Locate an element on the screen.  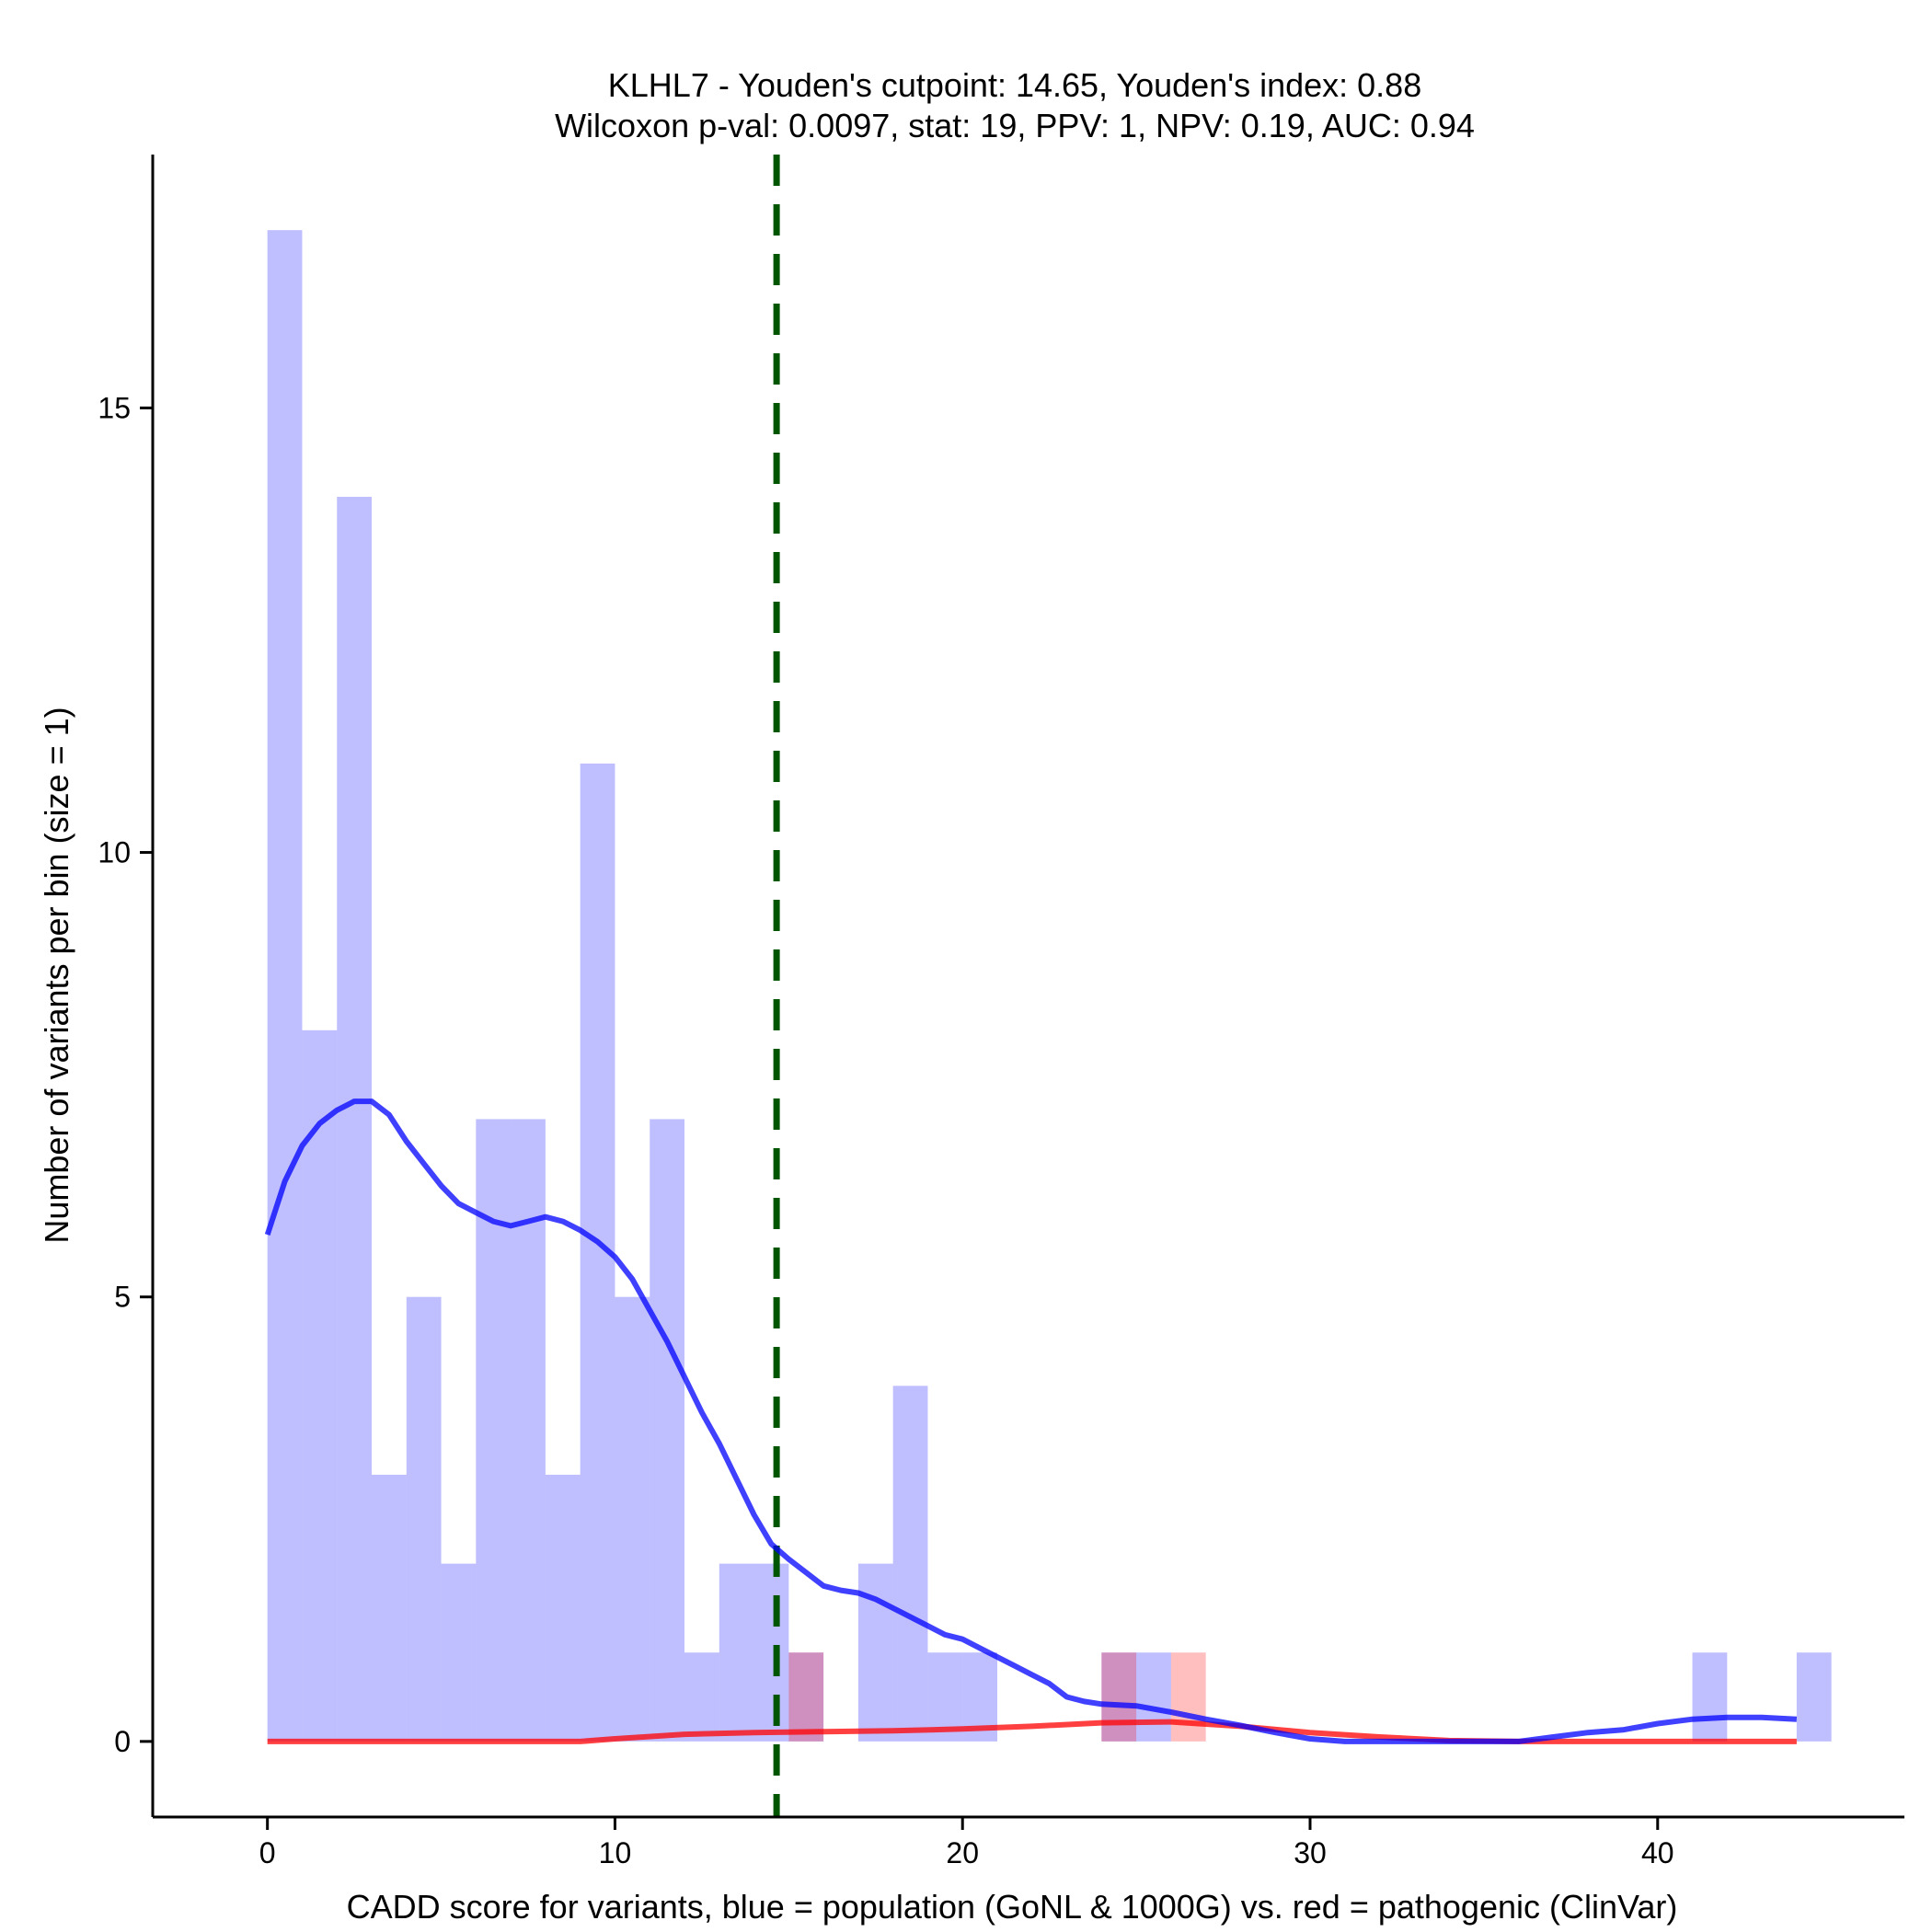
y-tick-label-0: 0 is located at coordinates (122, 1741).